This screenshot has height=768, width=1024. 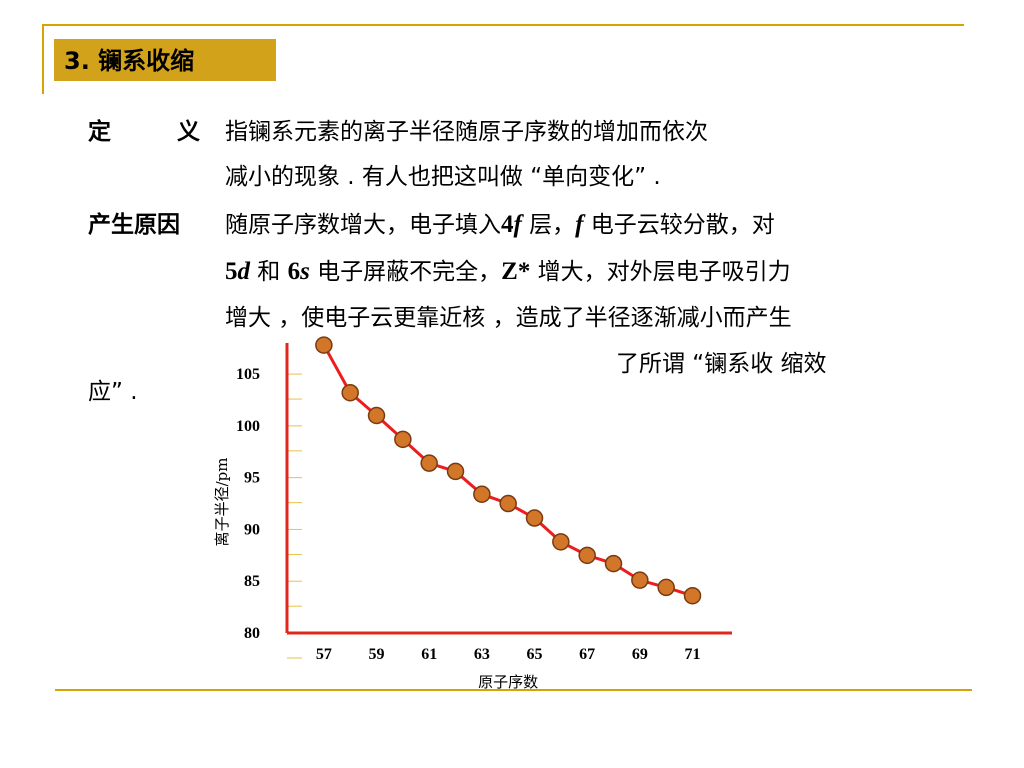 What do you see at coordinates (508, 682) in the screenshot?
I see `x-axis-label: 原子序数` at bounding box center [508, 682].